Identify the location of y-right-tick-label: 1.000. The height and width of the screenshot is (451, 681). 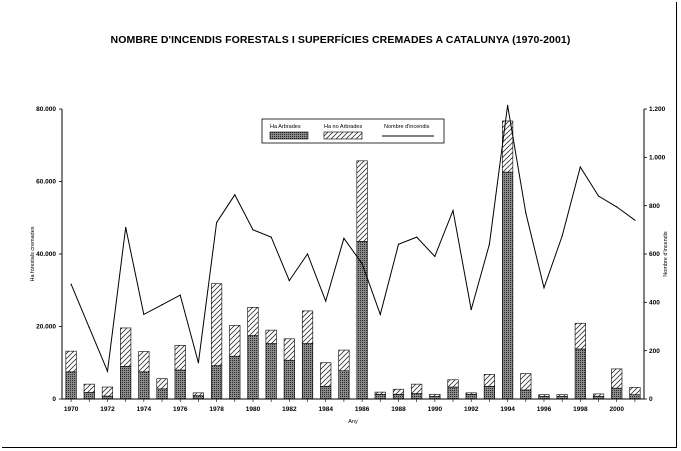
(657, 158).